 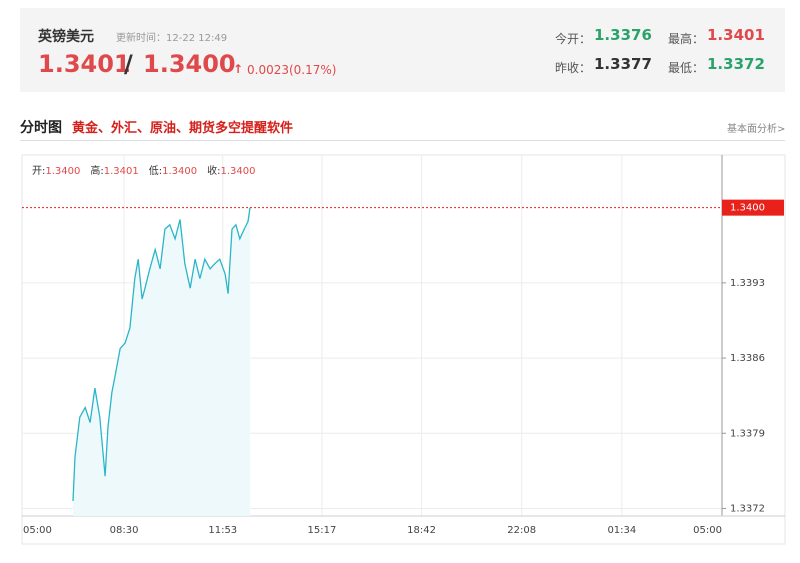 I want to click on stat-label: 昨收：, so click(x=573, y=68).